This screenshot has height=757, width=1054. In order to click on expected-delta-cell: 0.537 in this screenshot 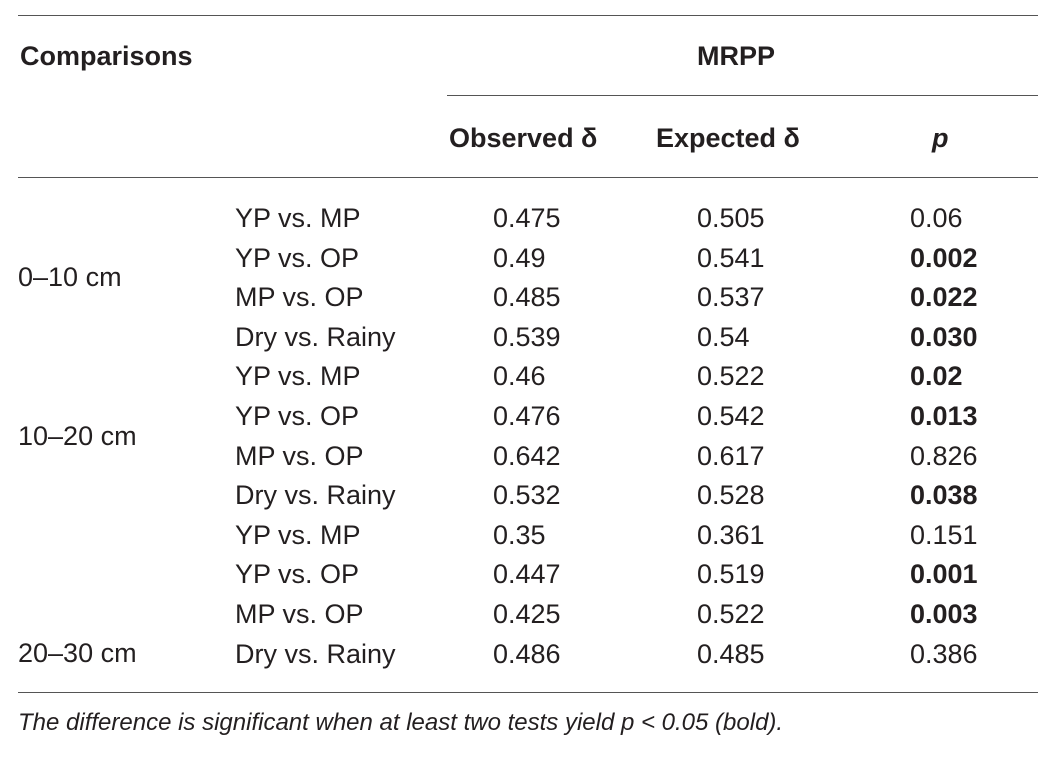, I will do `click(731, 297)`.